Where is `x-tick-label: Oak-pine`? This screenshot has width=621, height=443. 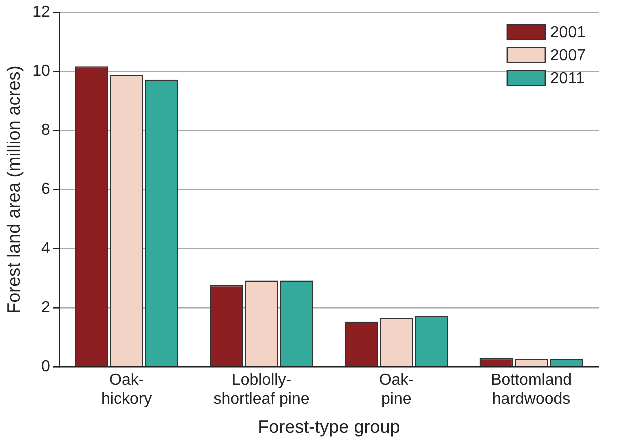
x-tick-label: Oak-pine is located at coordinates (396, 390).